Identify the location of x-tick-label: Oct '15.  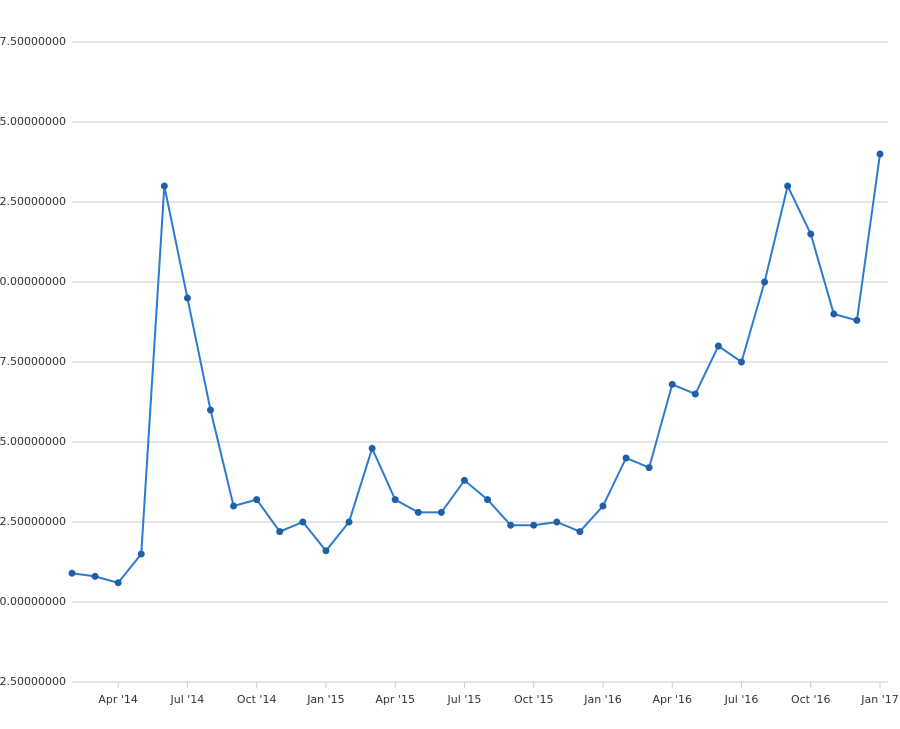
(534, 699).